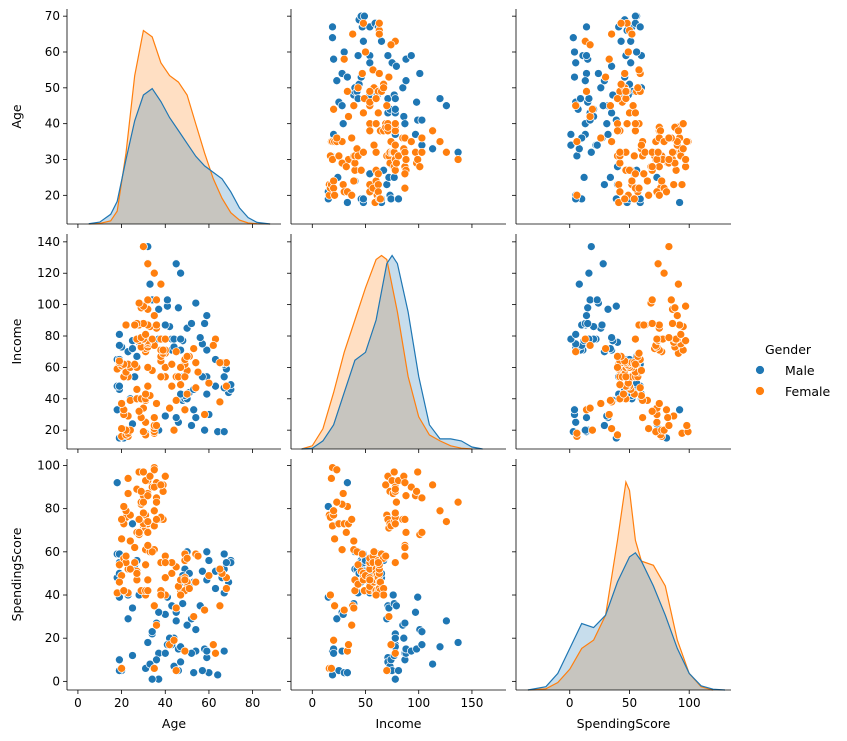 The image size is (847, 741). Describe the element at coordinates (56, 681) in the screenshot. I see `y-tick-label: 0` at that location.